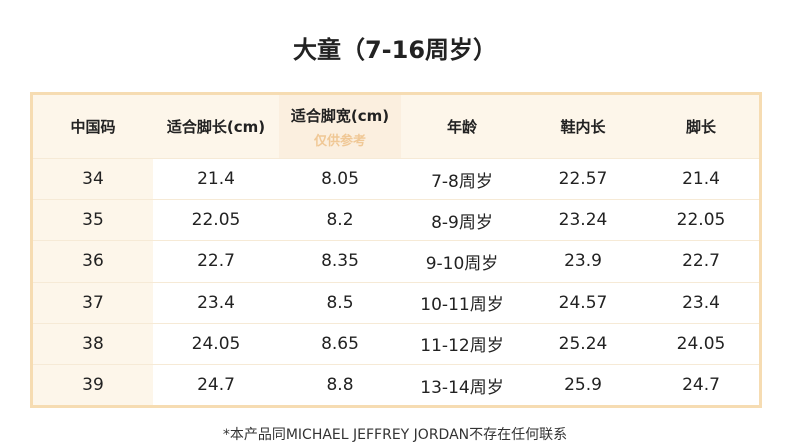 The width and height of the screenshot is (790, 445). I want to click on body-cell: 8.2, so click(340, 219).